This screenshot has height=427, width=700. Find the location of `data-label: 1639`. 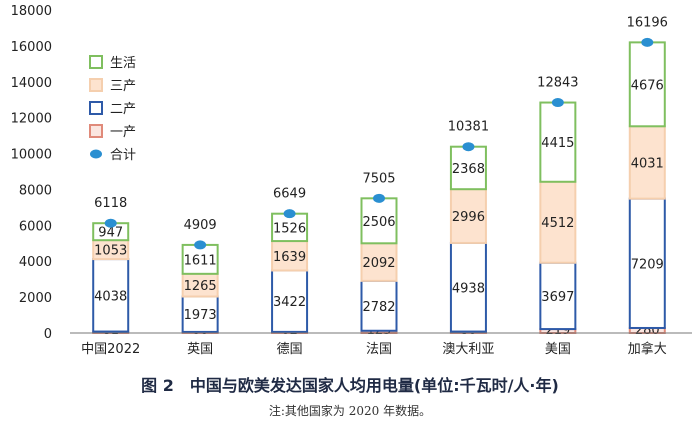

data-label: 1639 is located at coordinates (289, 257).